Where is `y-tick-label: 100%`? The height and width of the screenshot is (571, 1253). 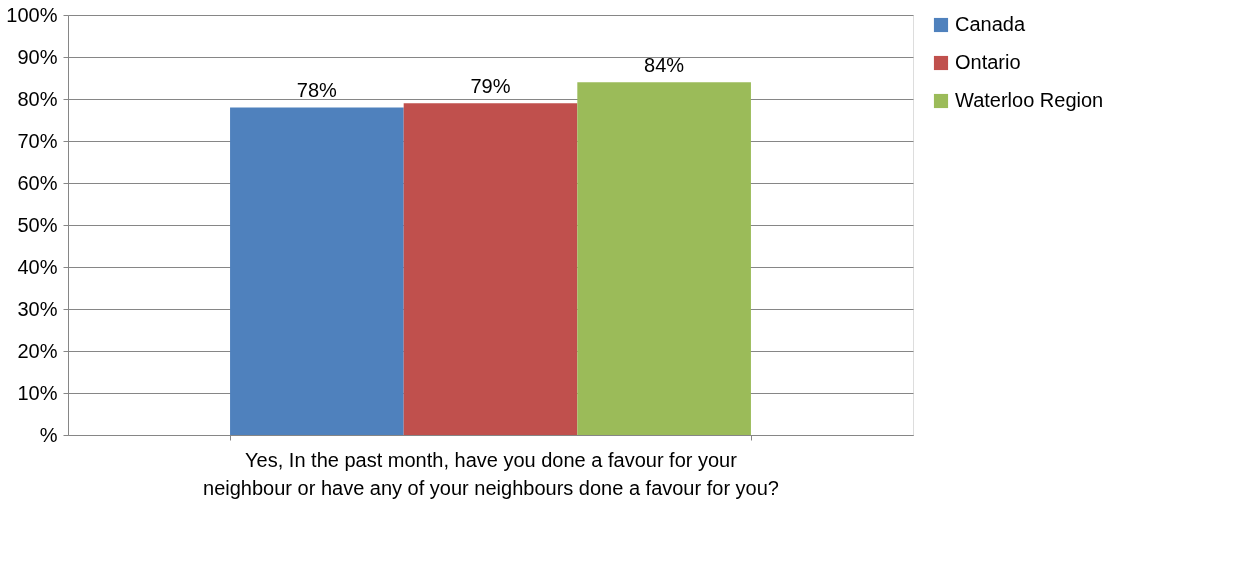
y-tick-label: 100% is located at coordinates (32, 14).